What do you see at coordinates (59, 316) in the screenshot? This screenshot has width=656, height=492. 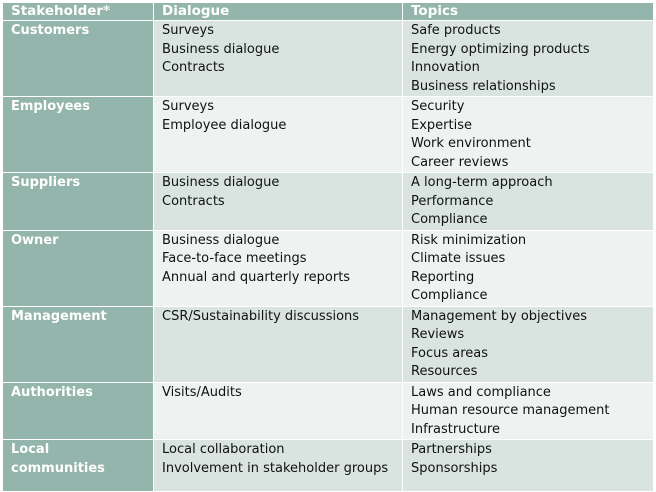 I see `stakeholder-cell-line: Management` at bounding box center [59, 316].